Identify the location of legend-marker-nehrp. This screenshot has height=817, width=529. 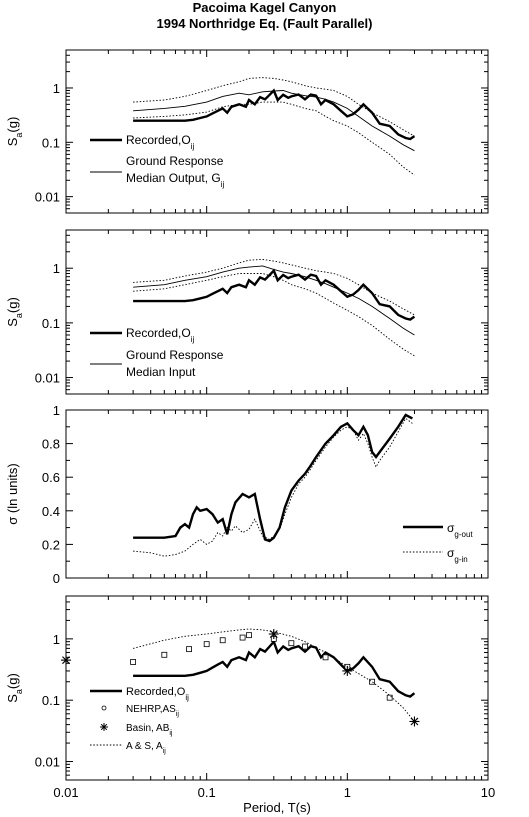
(104, 708).